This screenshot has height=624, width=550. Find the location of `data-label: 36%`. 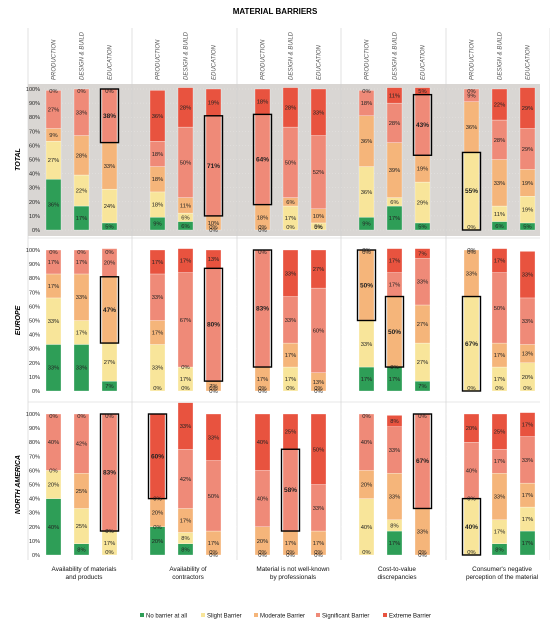

data-label: 36% is located at coordinates (472, 128).